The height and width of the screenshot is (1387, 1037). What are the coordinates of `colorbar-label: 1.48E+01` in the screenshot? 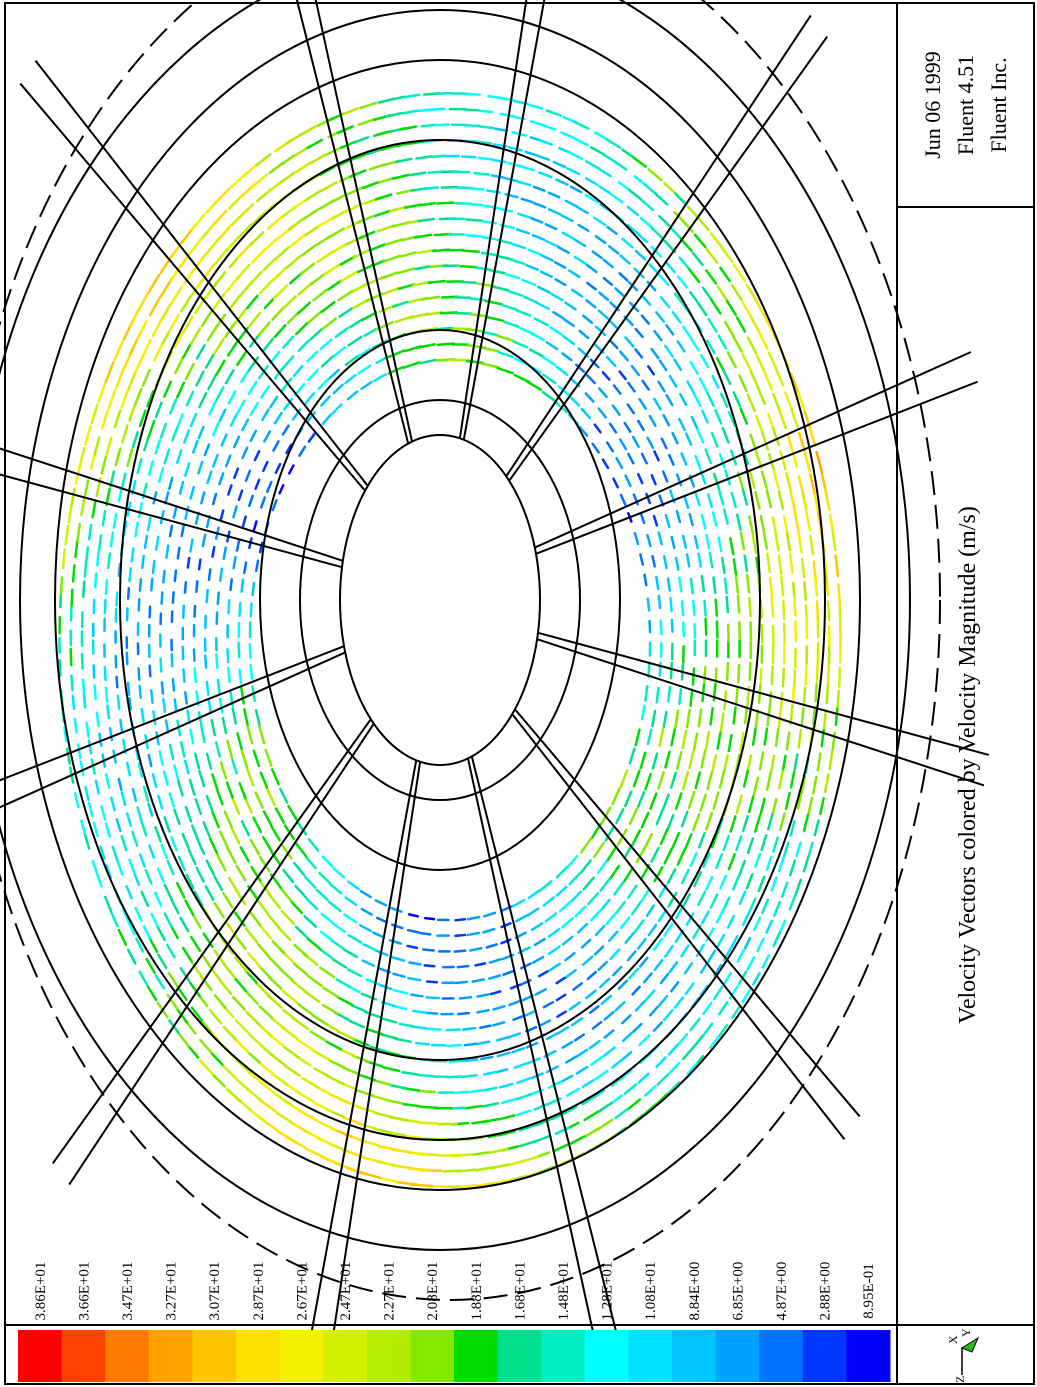 It's located at (564, 1291).